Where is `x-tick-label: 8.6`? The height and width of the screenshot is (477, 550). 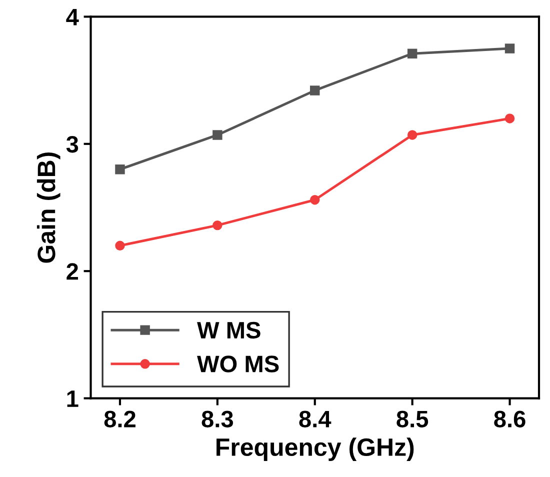 x-tick-label: 8.6 is located at coordinates (510, 419).